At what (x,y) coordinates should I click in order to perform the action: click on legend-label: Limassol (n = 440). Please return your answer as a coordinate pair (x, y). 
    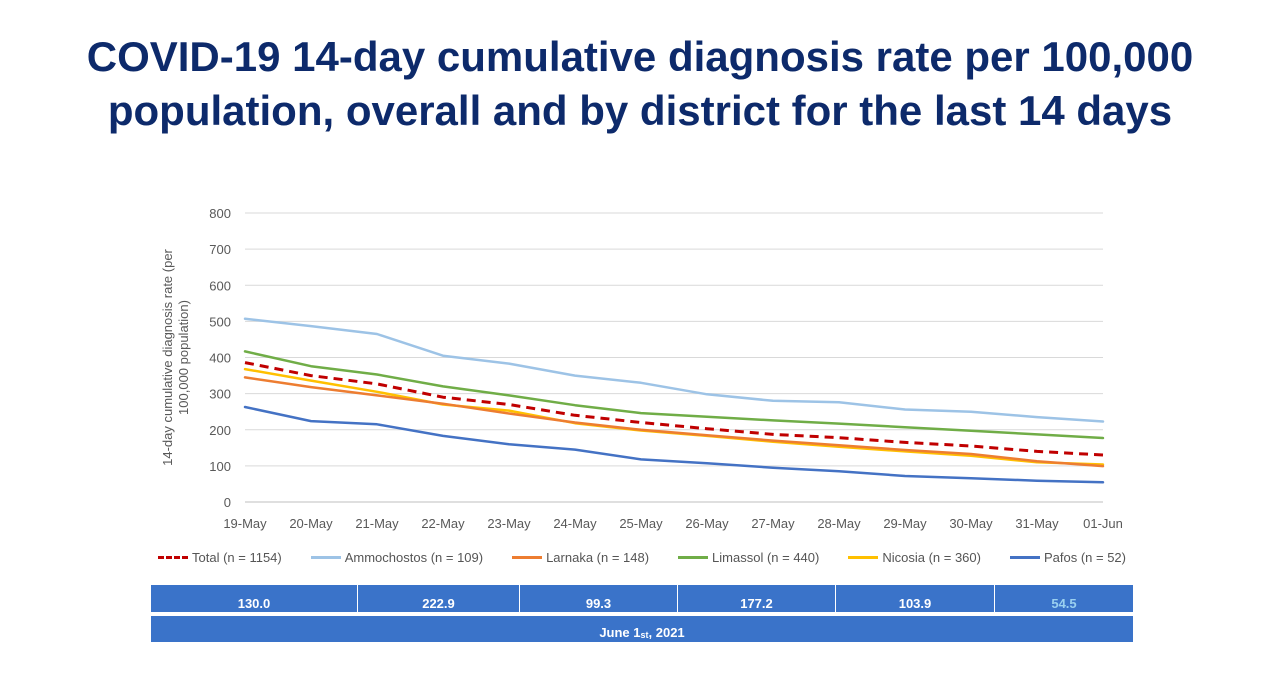
    Looking at the image, I should click on (766, 557).